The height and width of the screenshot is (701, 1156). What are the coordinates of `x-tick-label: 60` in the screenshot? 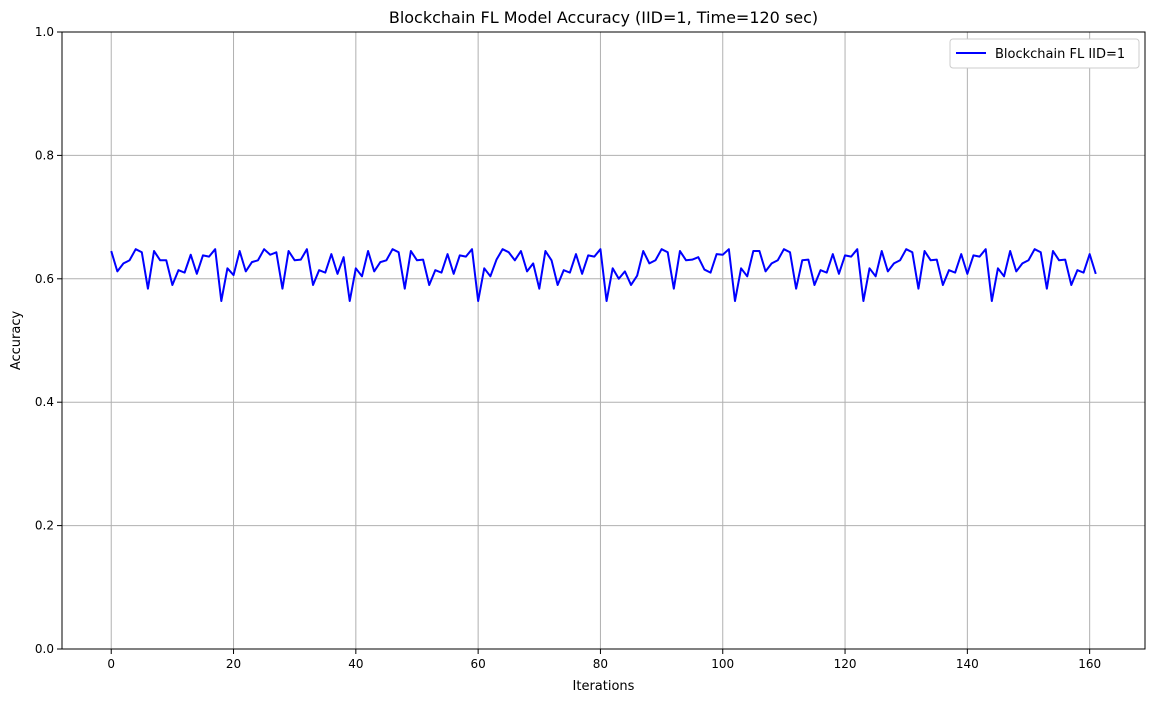 It's located at (477, 664).